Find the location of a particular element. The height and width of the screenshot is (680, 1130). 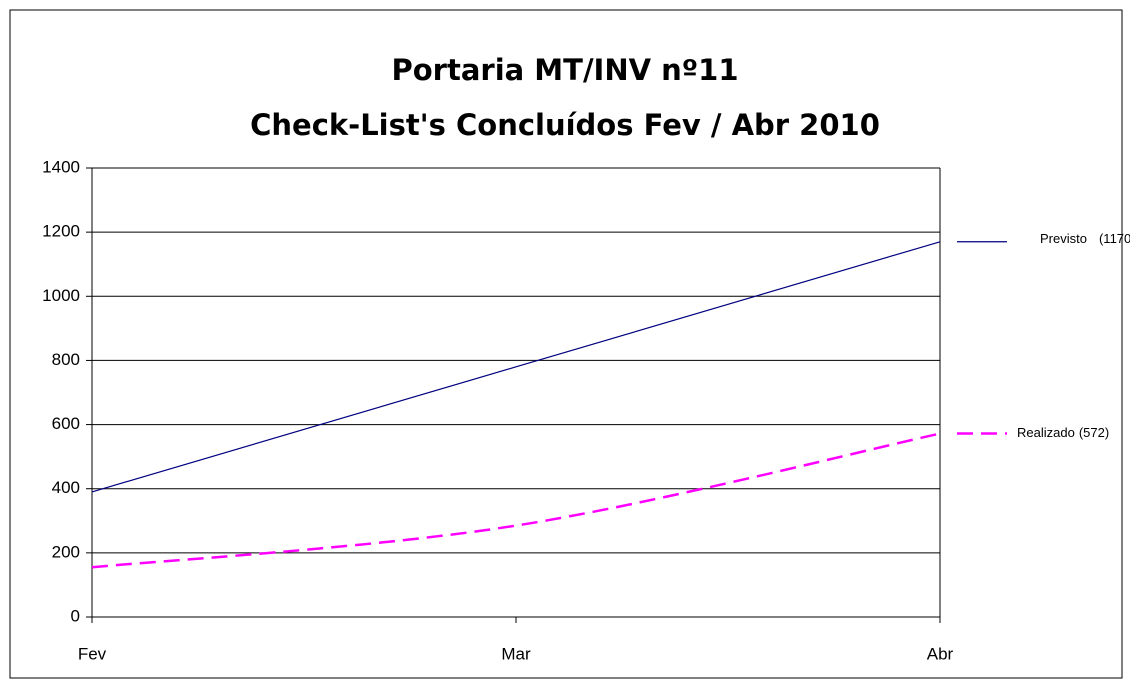

y-tick-label: 1200 is located at coordinates (61, 231).